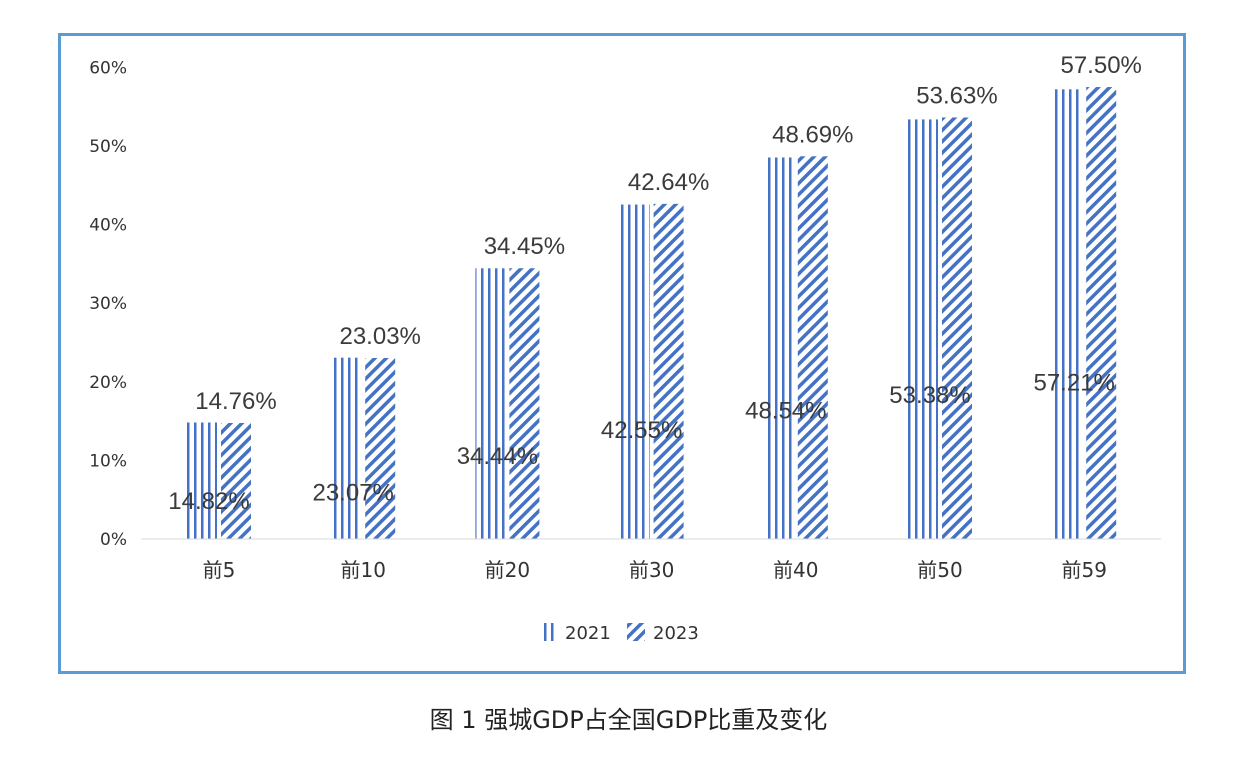  I want to click on y-tick-label: 40%, so click(108, 226).